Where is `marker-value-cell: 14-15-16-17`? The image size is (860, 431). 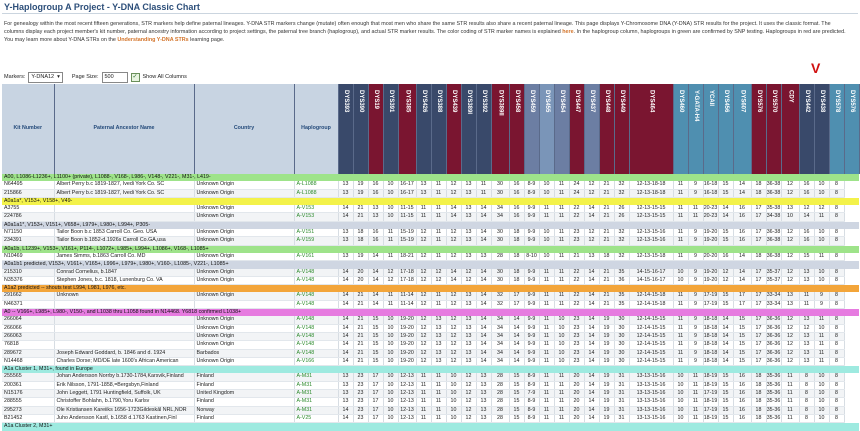 marker-value-cell: 14-15-16-17 is located at coordinates (651, 281).